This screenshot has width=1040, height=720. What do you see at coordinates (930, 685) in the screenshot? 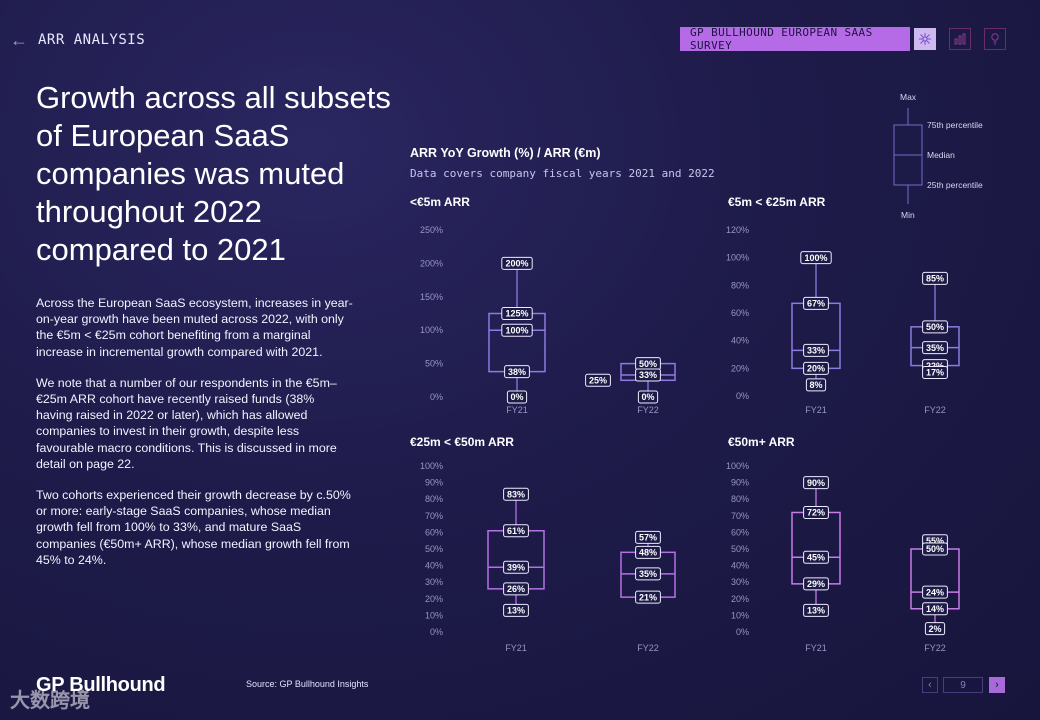
I see `prev-page-button: ‹` at bounding box center [930, 685].